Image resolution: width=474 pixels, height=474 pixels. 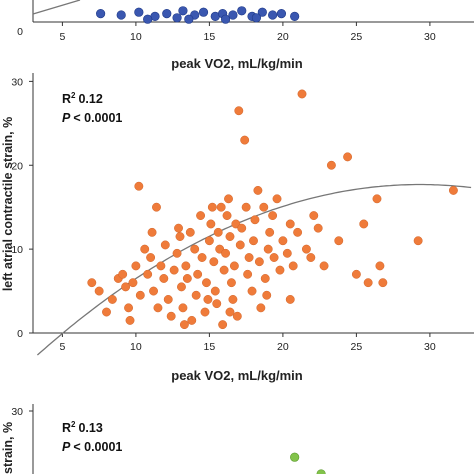 I want to click on mid-y-axis-label: left atrial contractile strain, %, so click(x=8, y=204).